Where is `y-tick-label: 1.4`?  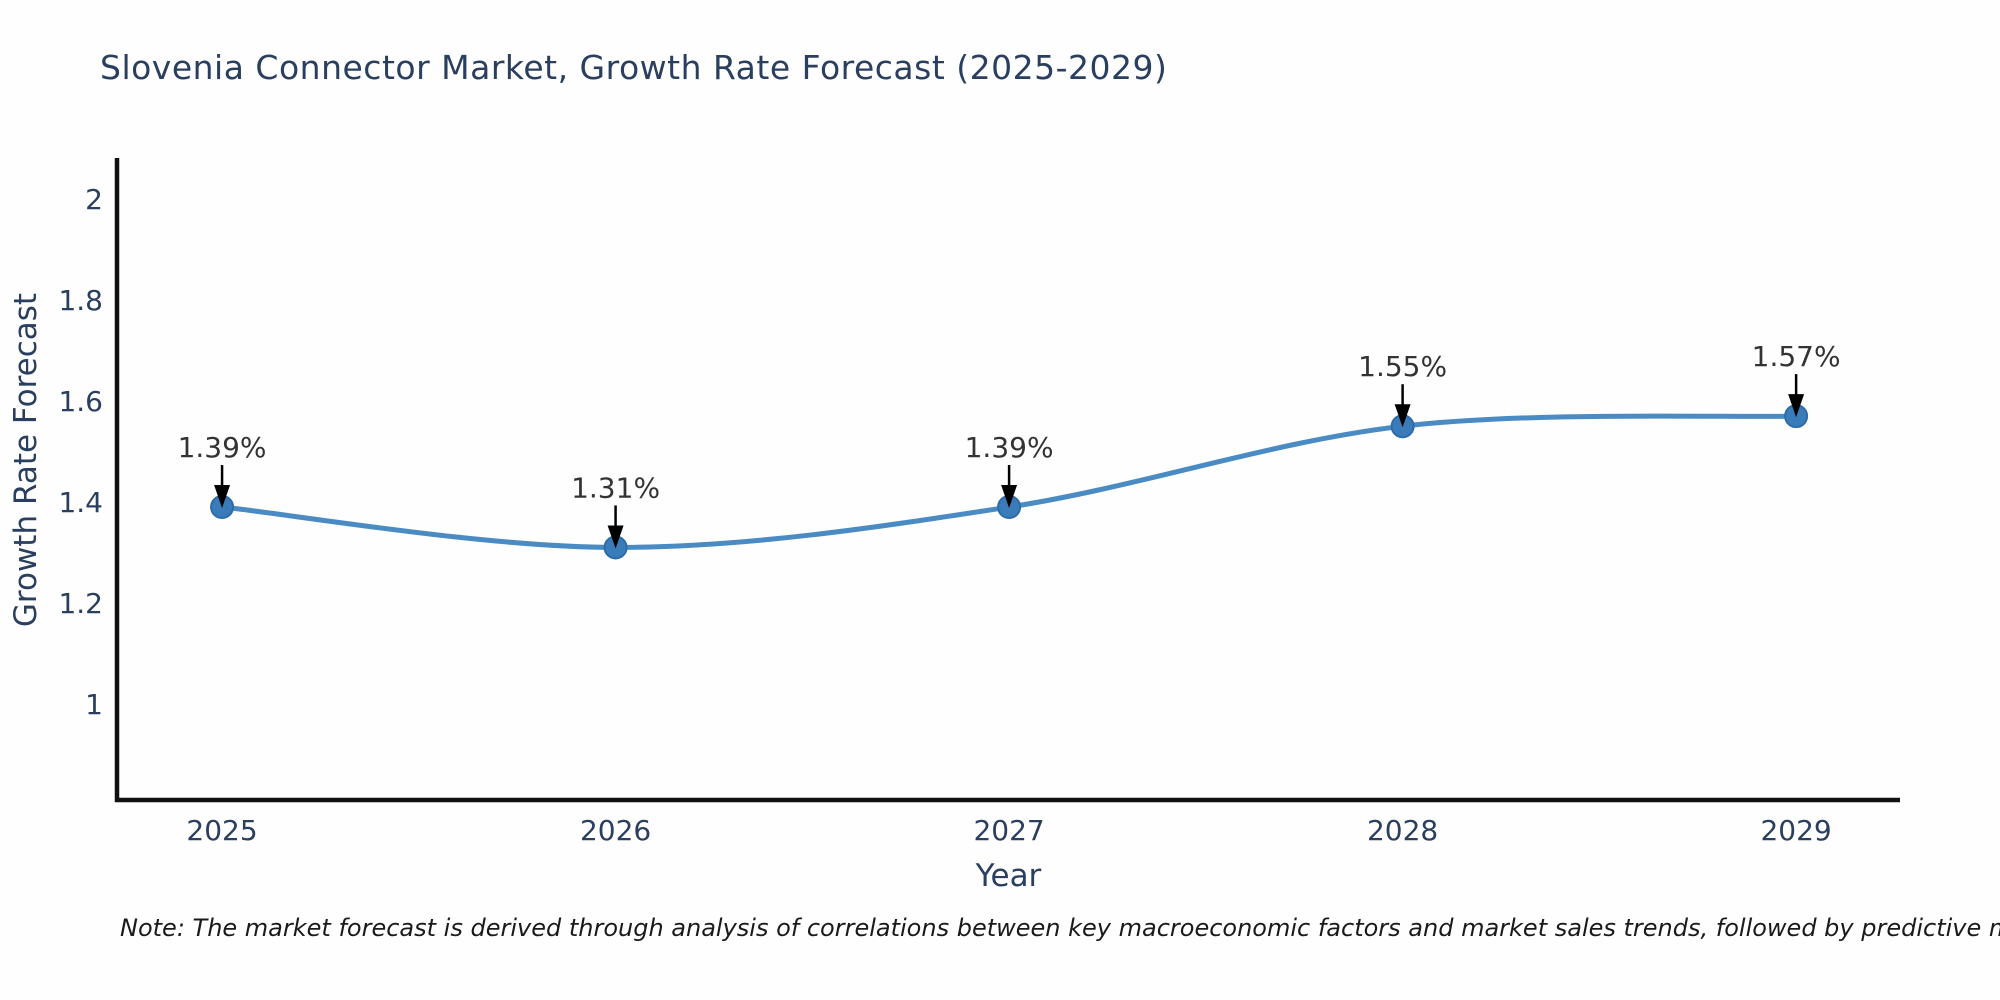
y-tick-label: 1.4 is located at coordinates (80, 502).